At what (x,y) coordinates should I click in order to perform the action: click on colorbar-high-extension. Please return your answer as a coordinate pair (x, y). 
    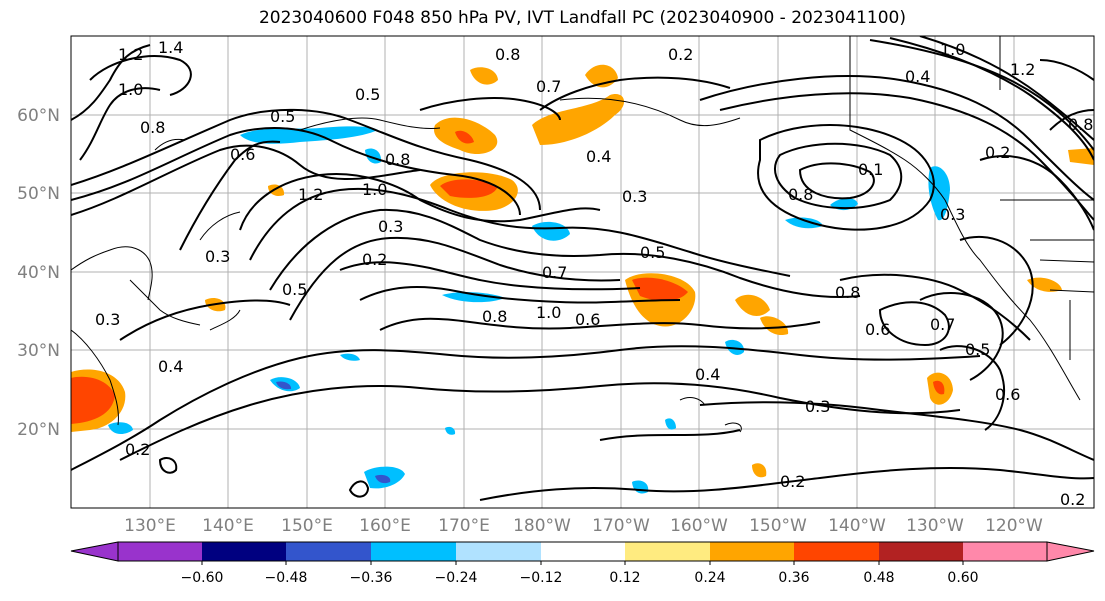
    Looking at the image, I should click on (1070, 551).